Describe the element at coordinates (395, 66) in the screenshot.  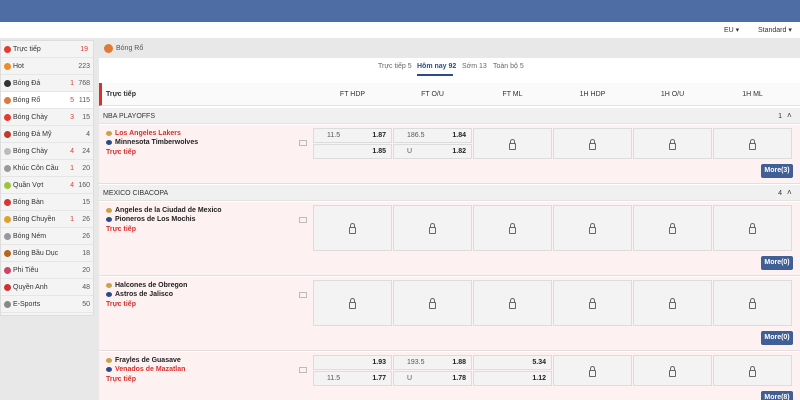
I see `tab: Trực tiếp 5` at that location.